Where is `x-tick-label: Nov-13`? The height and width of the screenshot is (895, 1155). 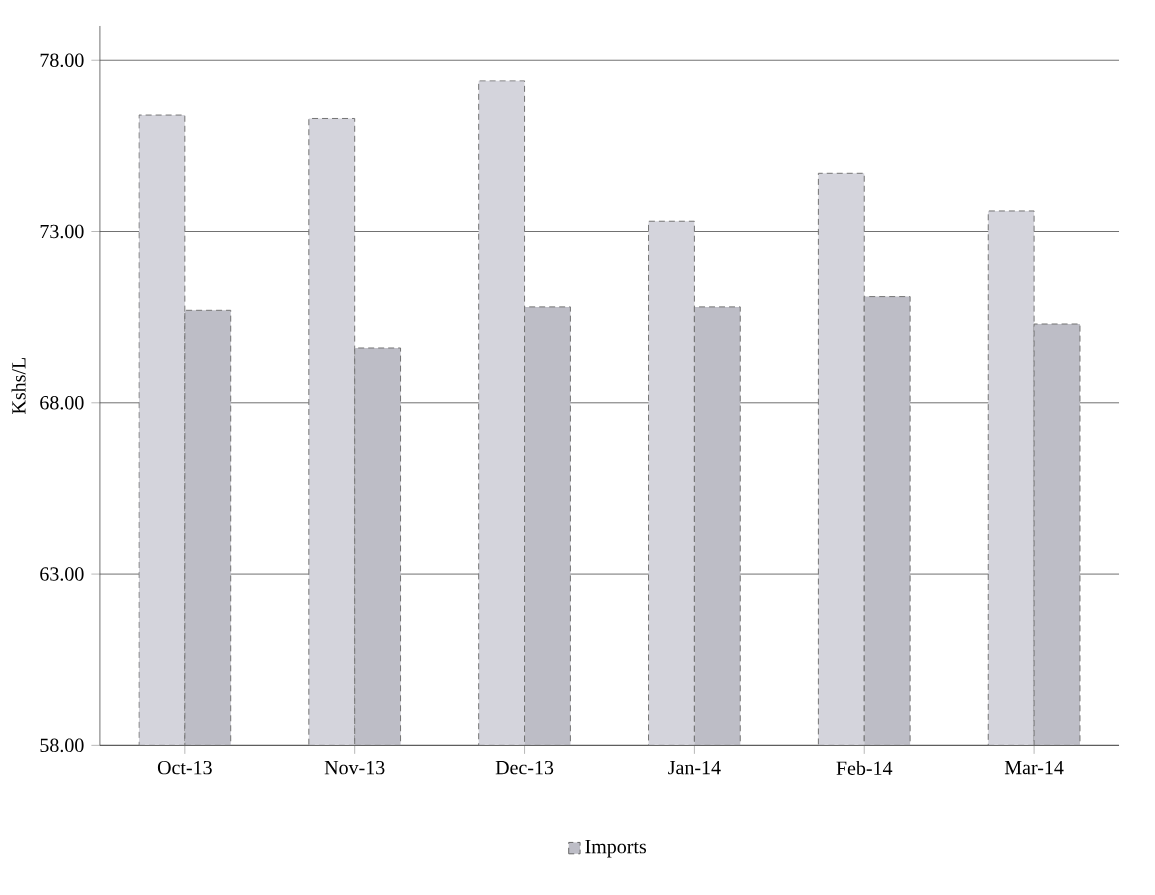
x-tick-label: Nov-13 is located at coordinates (354, 767).